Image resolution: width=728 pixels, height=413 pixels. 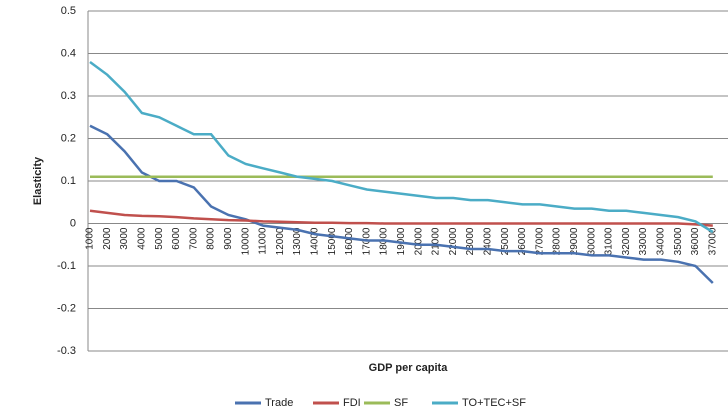 I want to click on legend-label: Trade, so click(x=279, y=403).